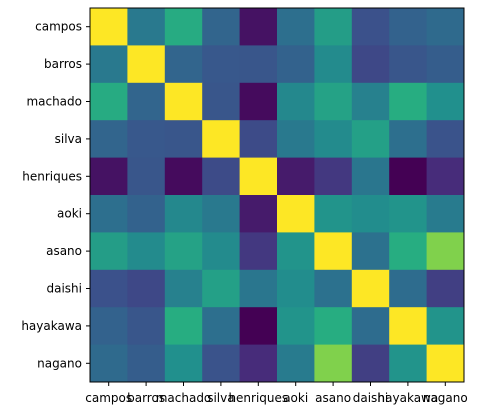 Image resolution: width=477 pixels, height=413 pixels. Describe the element at coordinates (109, 363) in the screenshot. I see `heatmap-cell-nagano-campos` at that location.